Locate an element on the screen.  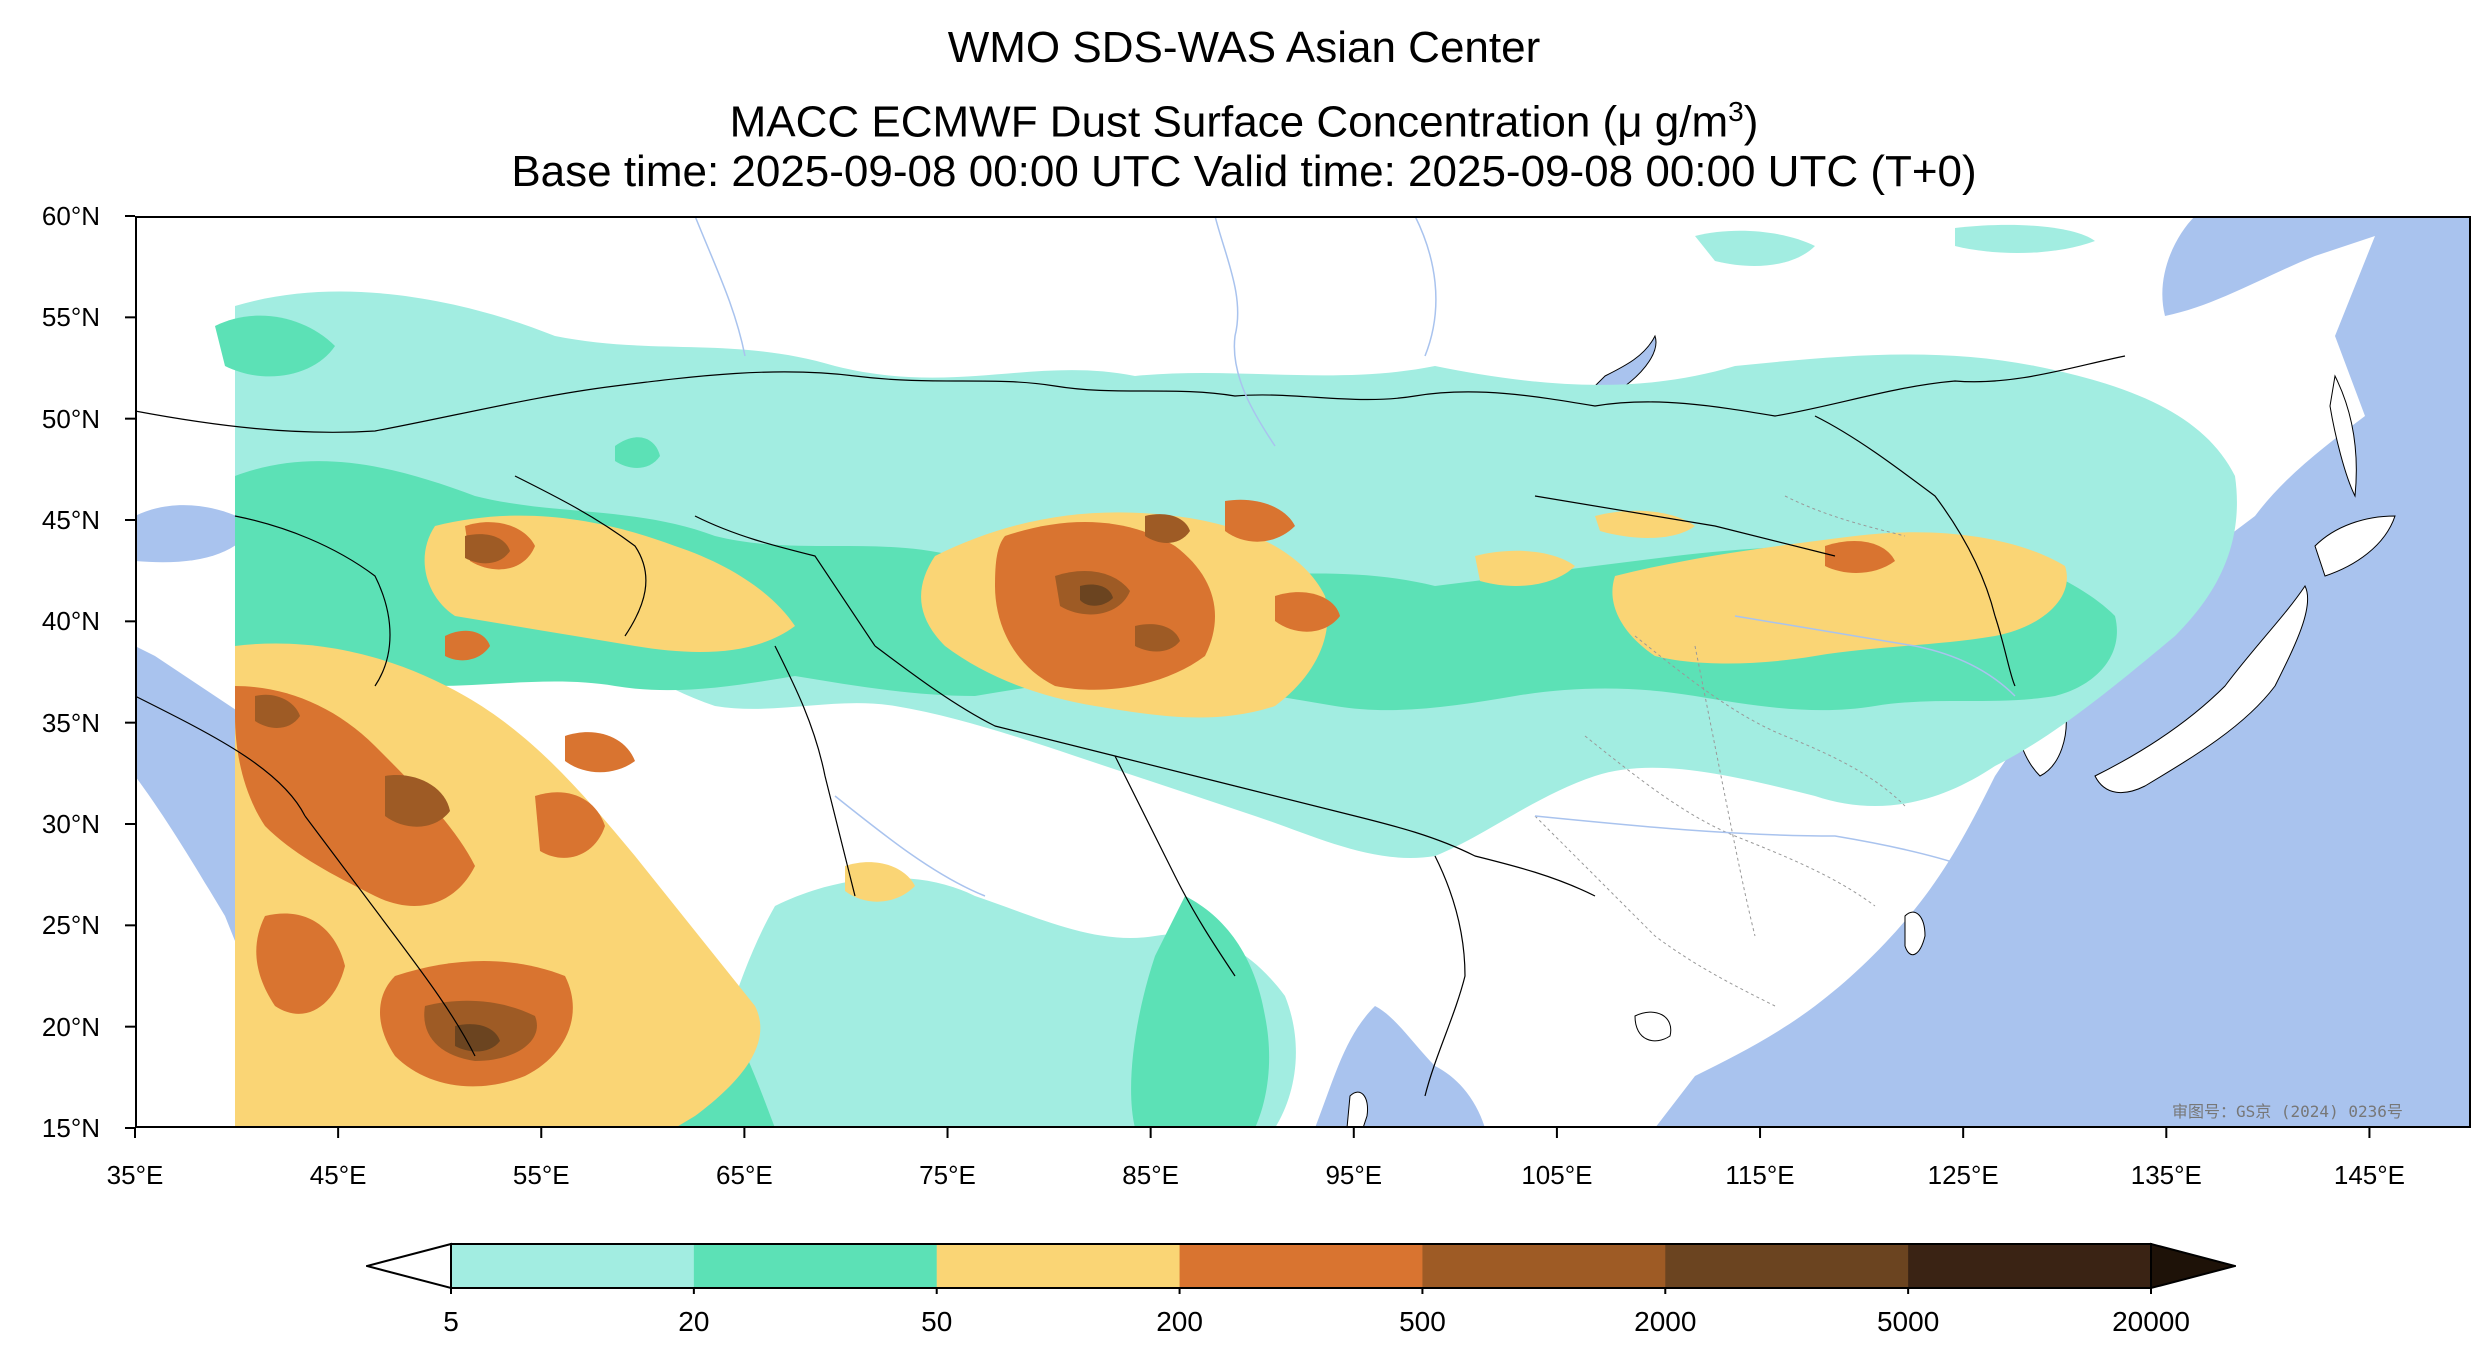
lon-tick-label: 95°E is located at coordinates (1354, 1175).